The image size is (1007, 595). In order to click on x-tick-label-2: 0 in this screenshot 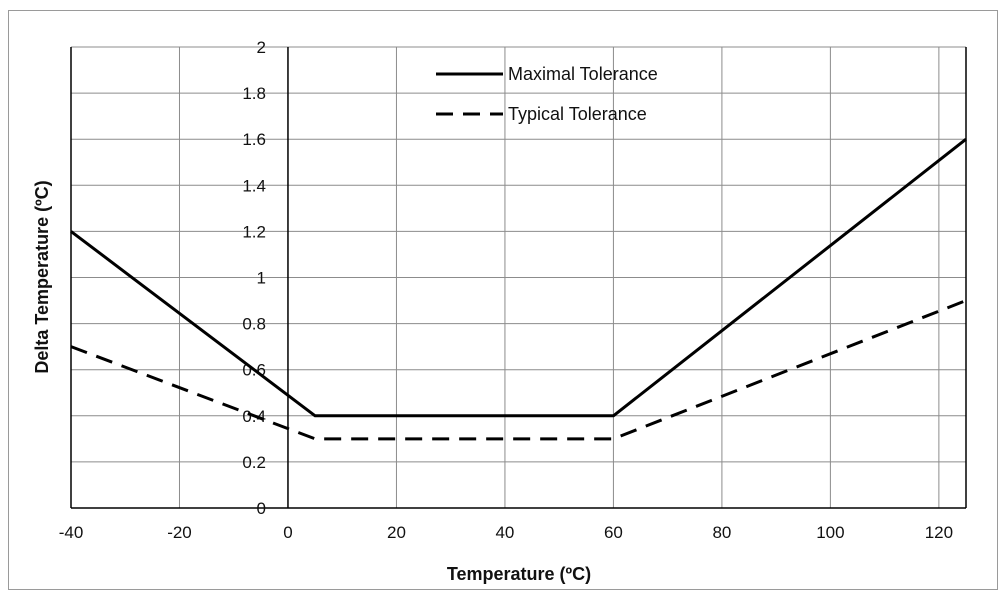, I will do `click(287, 532)`.